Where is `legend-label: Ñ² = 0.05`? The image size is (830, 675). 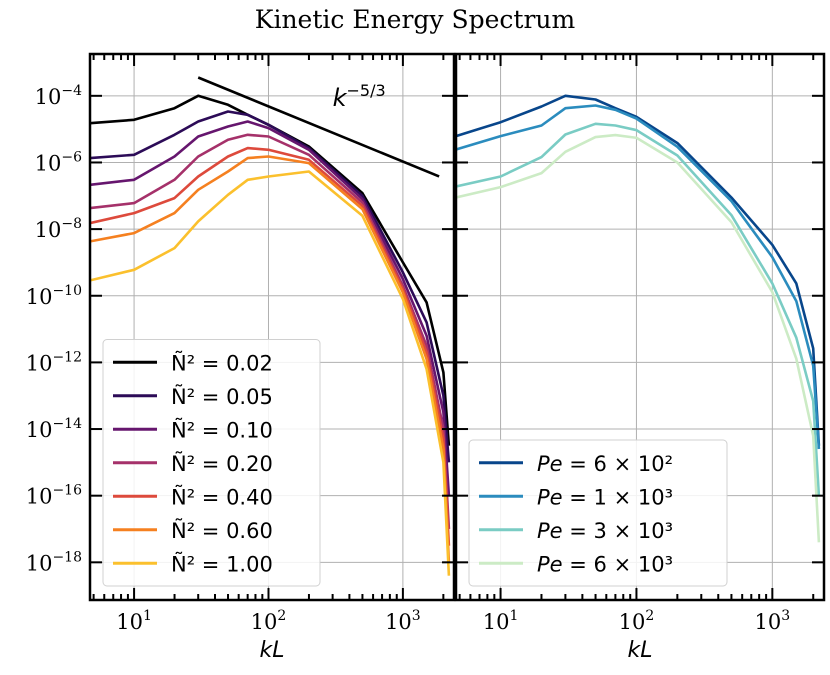 legend-label: Ñ² = 0.05 is located at coordinates (222, 396).